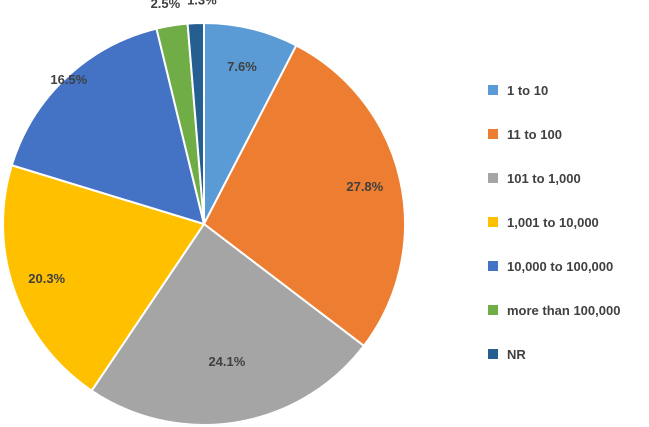 This screenshot has height=427, width=649. I want to click on legend-label: 10,000 to 100,000, so click(560, 266).